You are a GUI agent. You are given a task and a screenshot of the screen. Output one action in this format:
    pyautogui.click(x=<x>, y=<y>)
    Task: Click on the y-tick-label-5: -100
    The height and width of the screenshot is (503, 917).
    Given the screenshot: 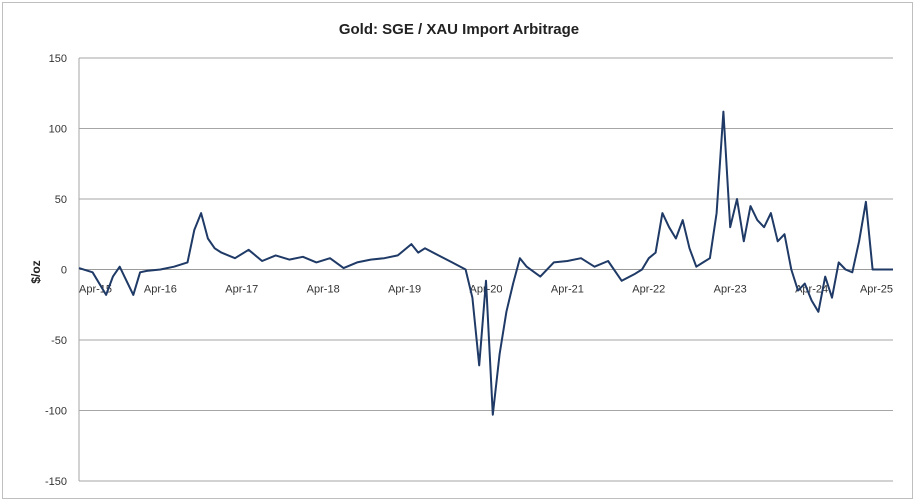 What is the action you would take?
    pyautogui.click(x=56, y=412)
    